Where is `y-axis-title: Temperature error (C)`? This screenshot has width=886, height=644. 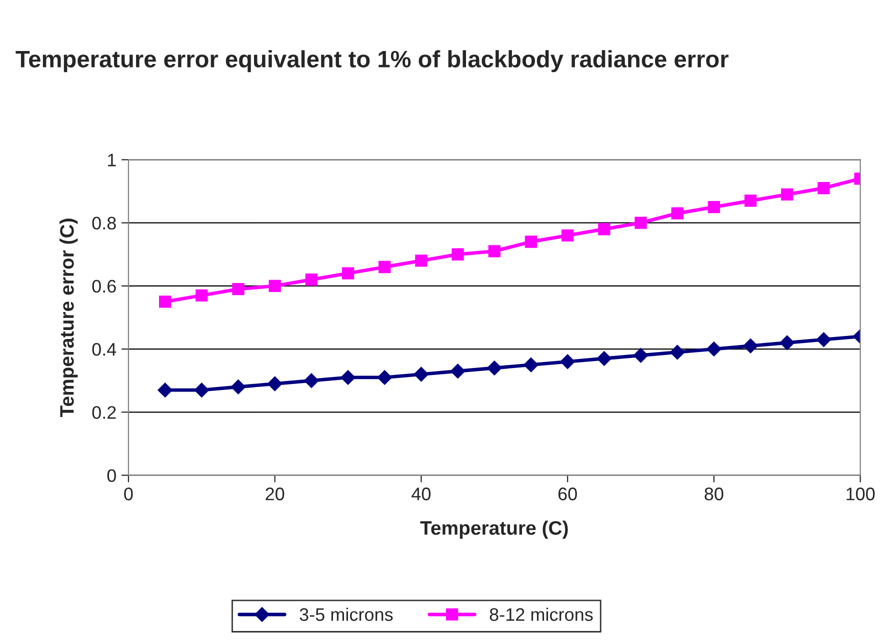 y-axis-title: Temperature error (C) is located at coordinates (69, 318).